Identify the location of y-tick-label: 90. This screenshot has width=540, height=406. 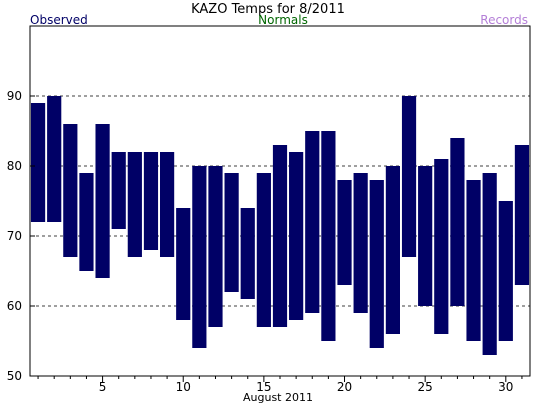
(14, 96).